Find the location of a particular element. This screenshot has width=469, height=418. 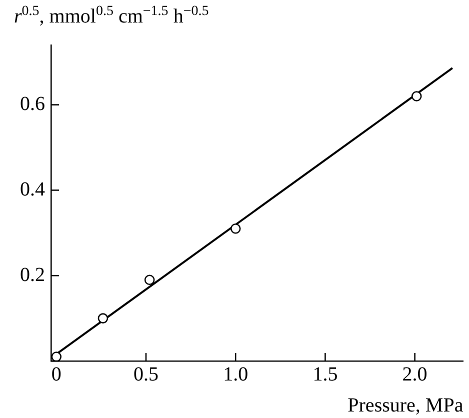

x-tick-label: 1.5 is located at coordinates (325, 374).